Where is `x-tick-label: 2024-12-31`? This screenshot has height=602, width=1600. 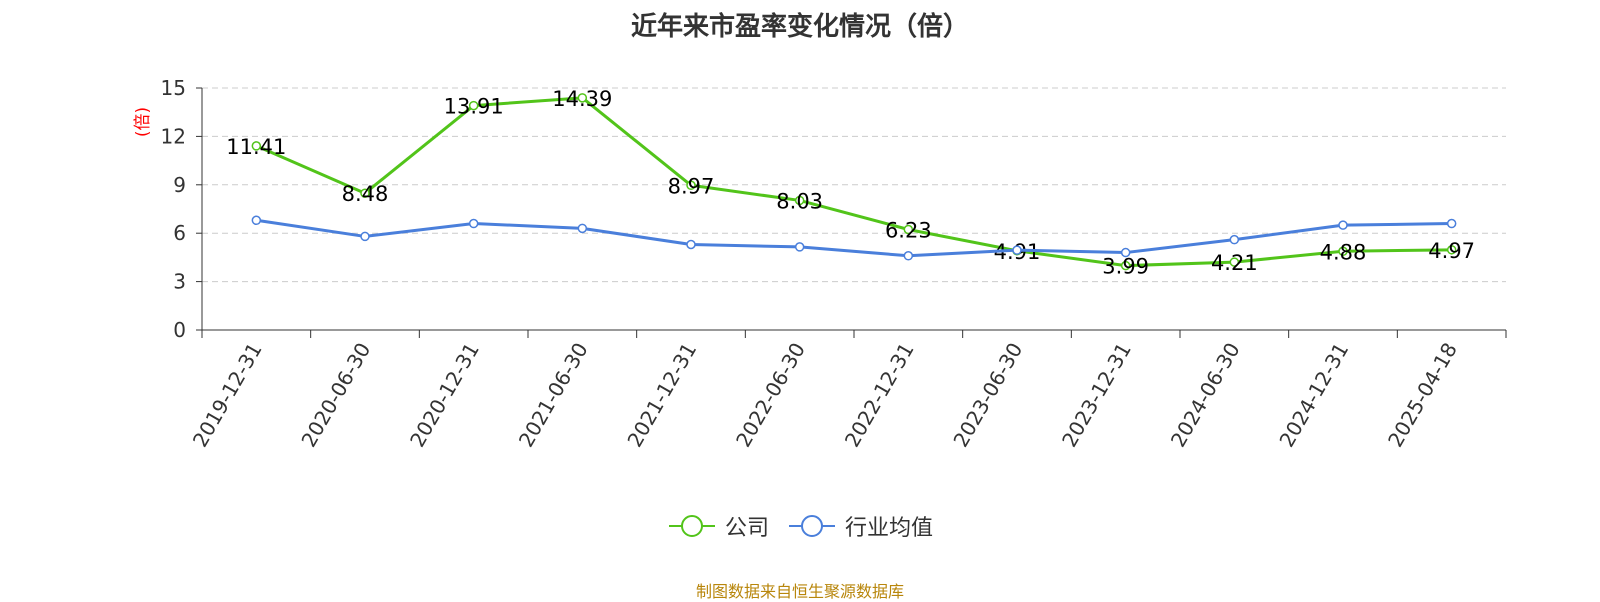 x-tick-label: 2024-12-31 is located at coordinates (1313, 395).